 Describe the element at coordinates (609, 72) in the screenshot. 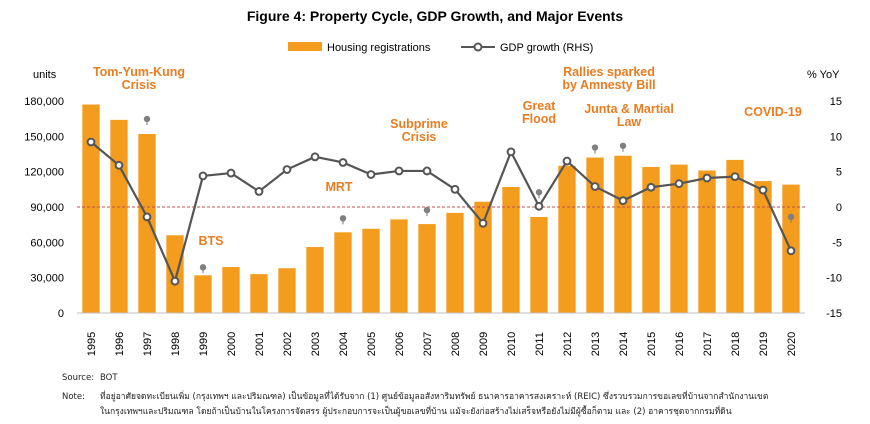

I see `annotation-label: Rallies sparked` at that location.